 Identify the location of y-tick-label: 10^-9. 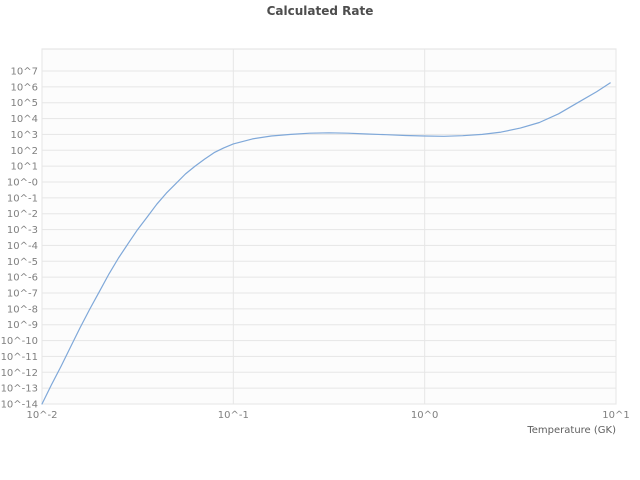
(22, 325).